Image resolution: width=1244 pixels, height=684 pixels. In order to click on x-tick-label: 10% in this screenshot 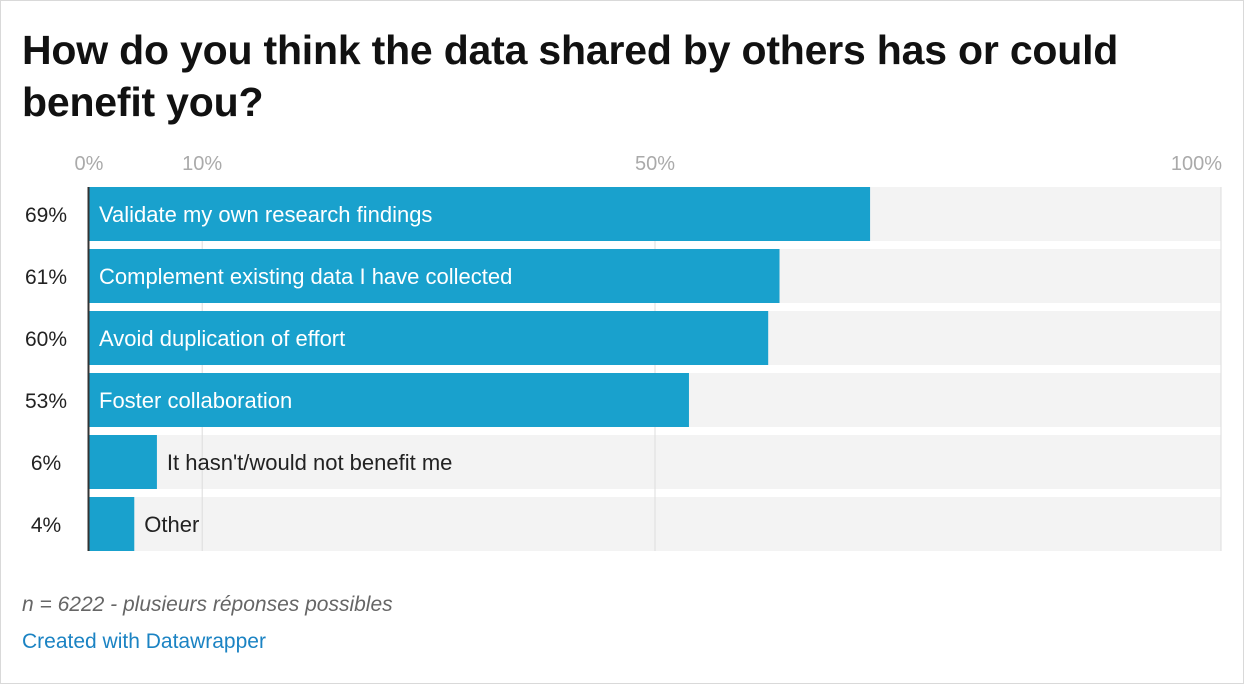, I will do `click(202, 164)`.